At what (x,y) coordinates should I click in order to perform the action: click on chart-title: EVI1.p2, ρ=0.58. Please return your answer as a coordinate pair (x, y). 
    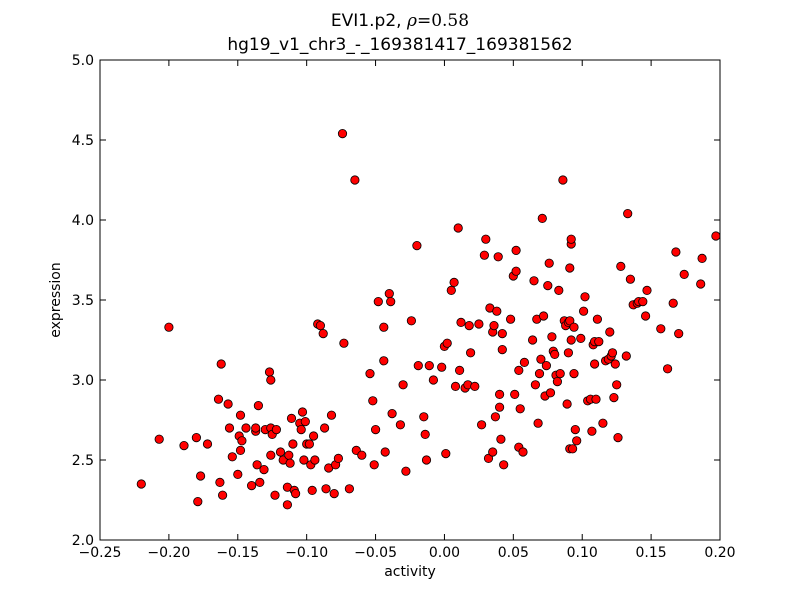
    Looking at the image, I should click on (400, 21).